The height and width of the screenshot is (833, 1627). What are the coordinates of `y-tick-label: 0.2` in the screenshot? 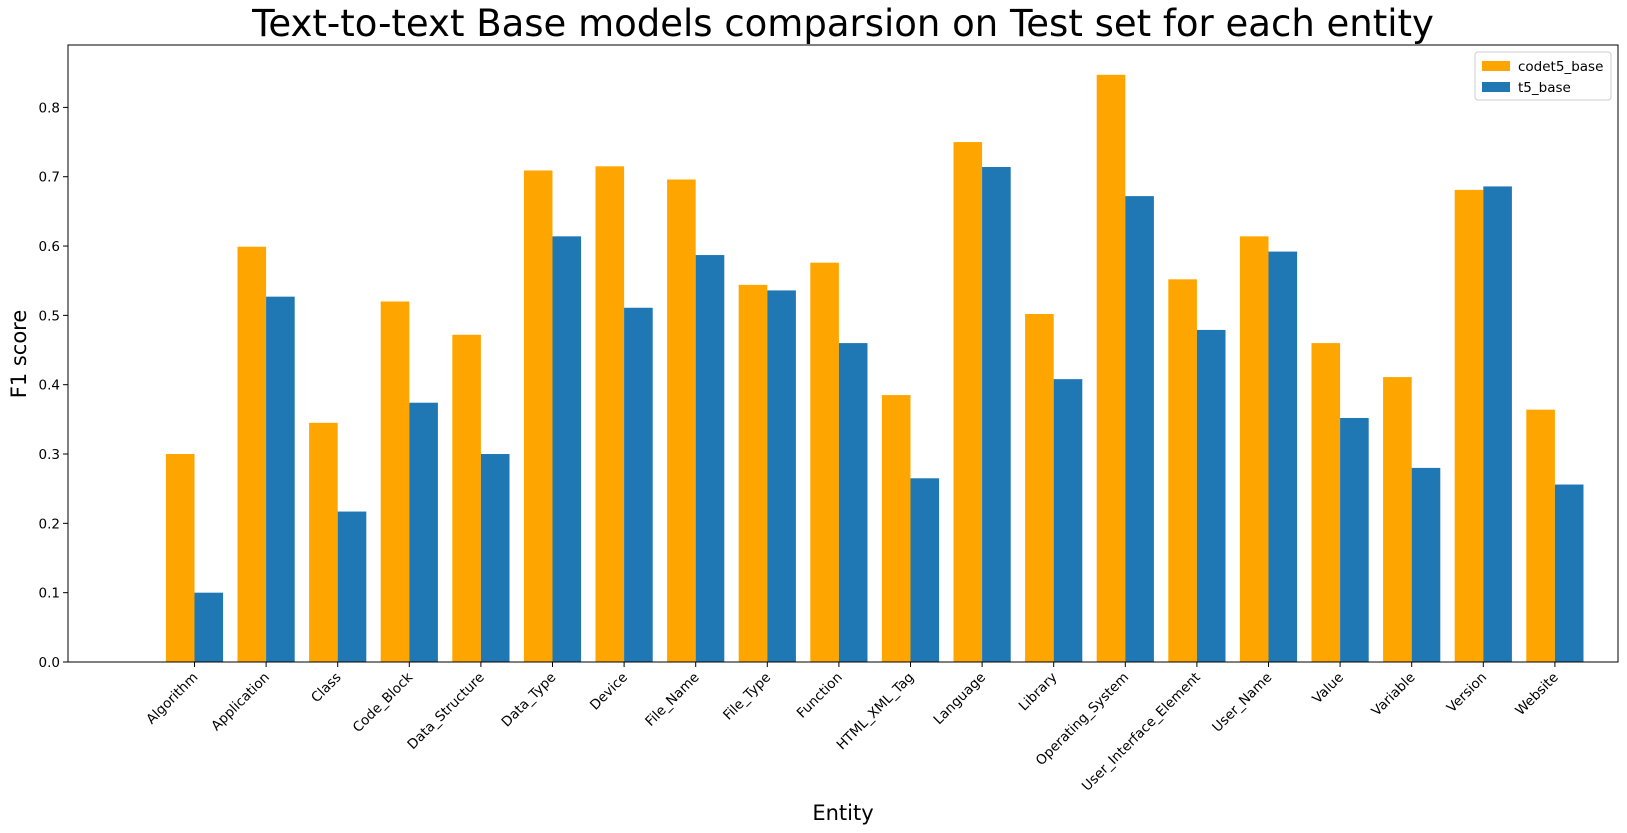 It's located at (49, 524).